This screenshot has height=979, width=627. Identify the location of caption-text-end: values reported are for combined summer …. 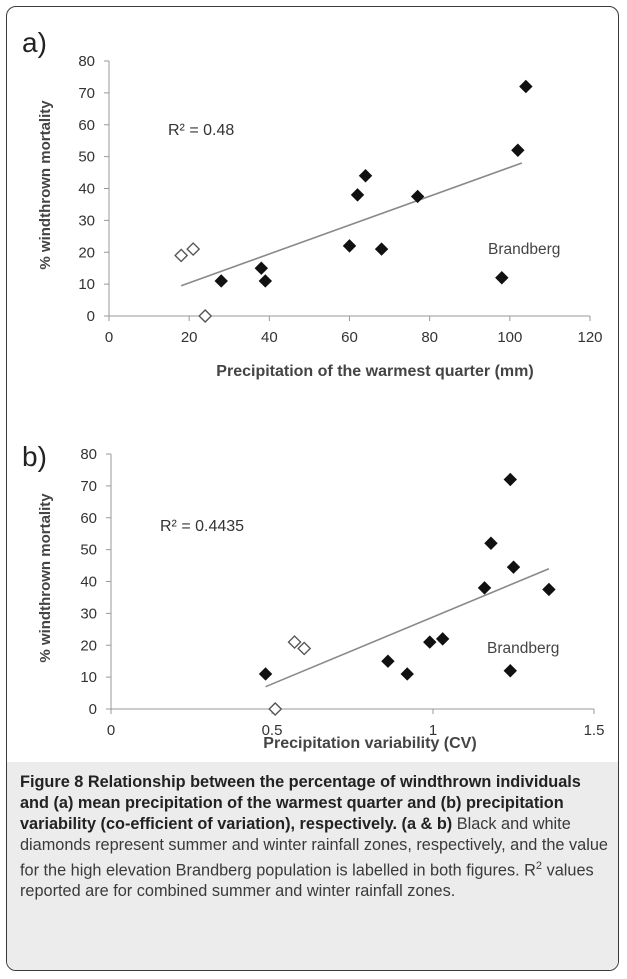
(307, 881).